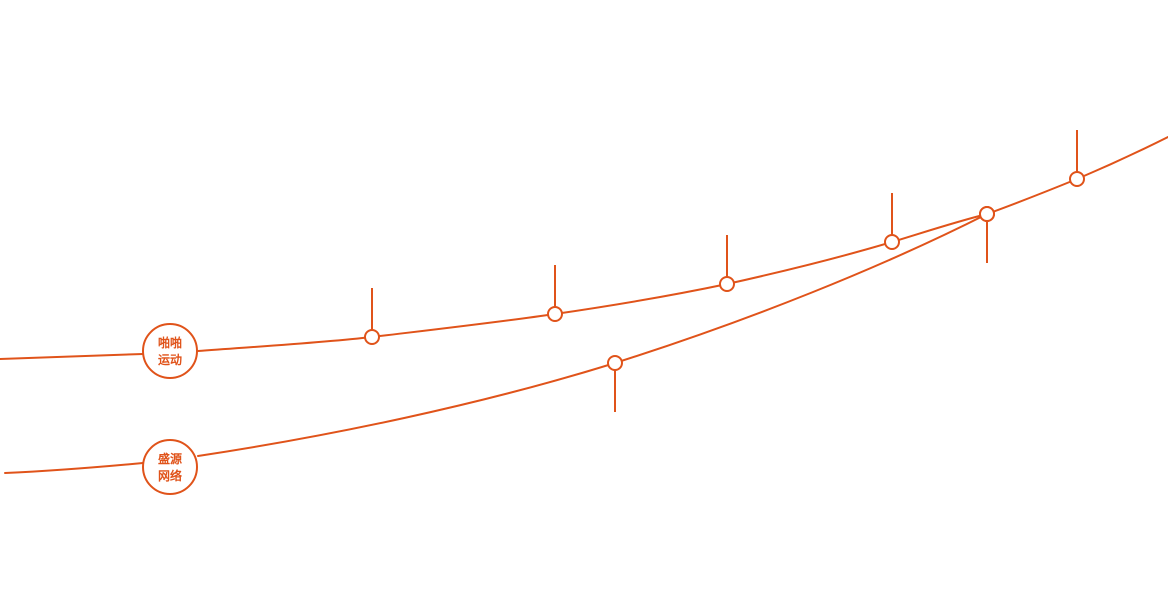 This screenshot has height=597, width=1168. What do you see at coordinates (170, 475) in the screenshot?
I see `badge-lower-line2: 网络` at bounding box center [170, 475].